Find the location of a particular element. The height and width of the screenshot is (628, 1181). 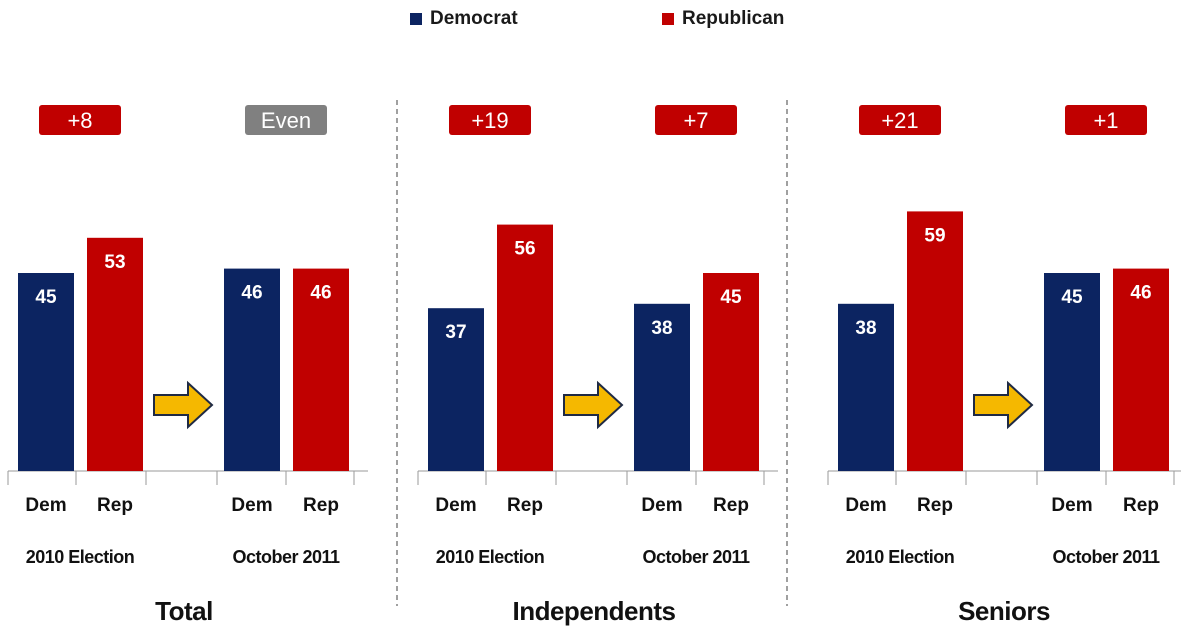

legend-swatch-republican is located at coordinates (668, 19).